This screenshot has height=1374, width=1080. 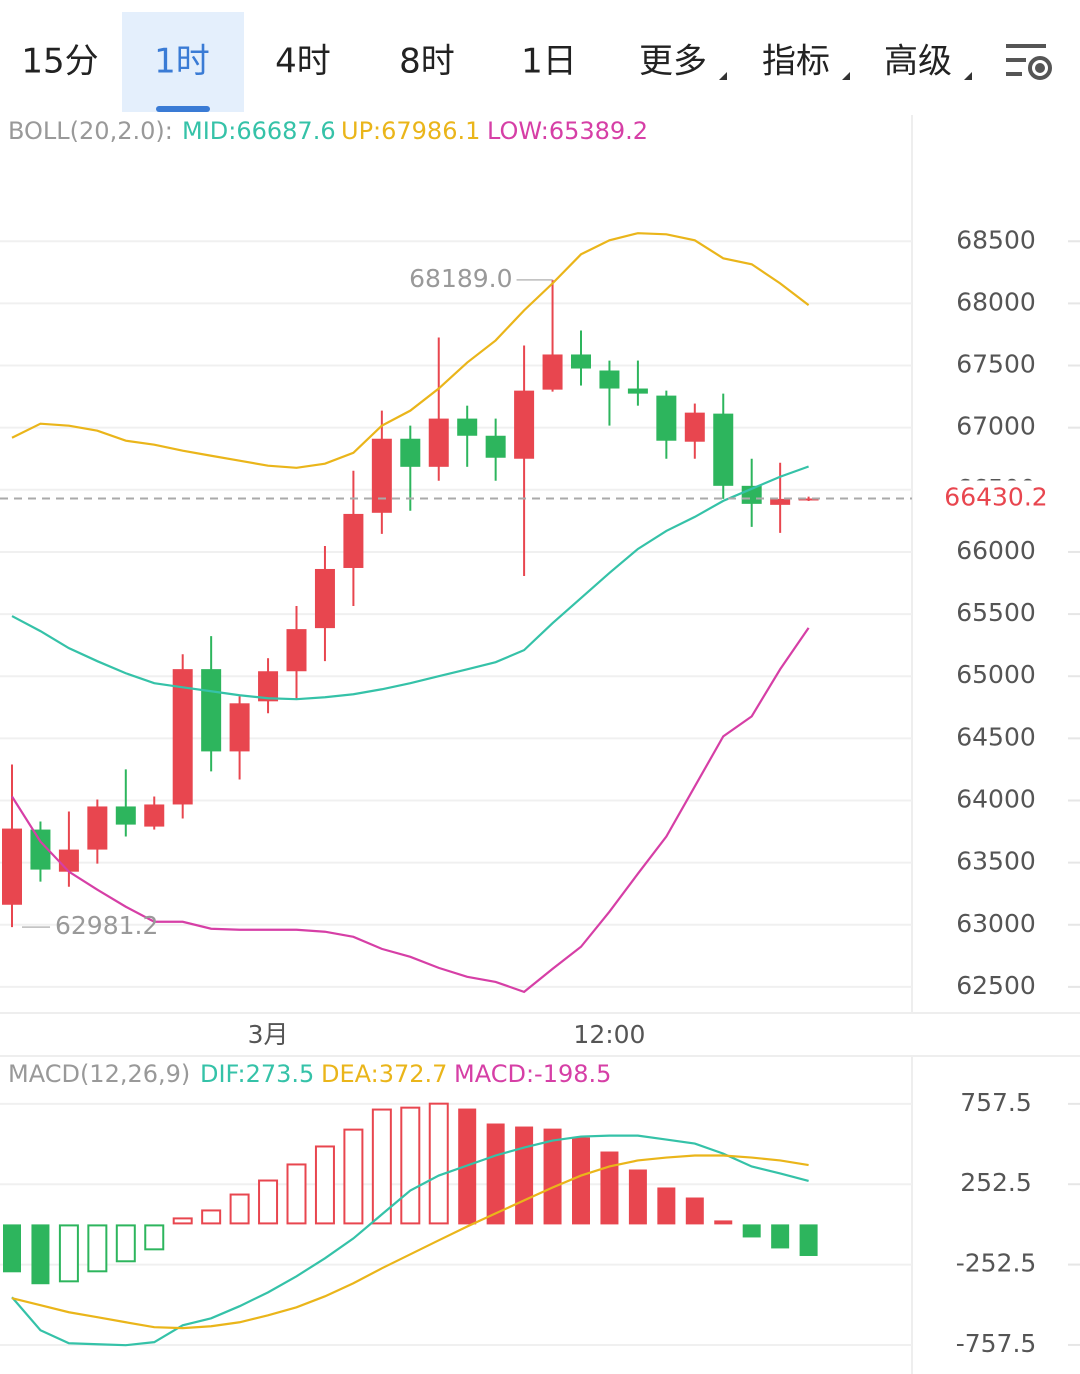 What do you see at coordinates (996, 736) in the screenshot?
I see `y-tick-label: 64500` at bounding box center [996, 736].